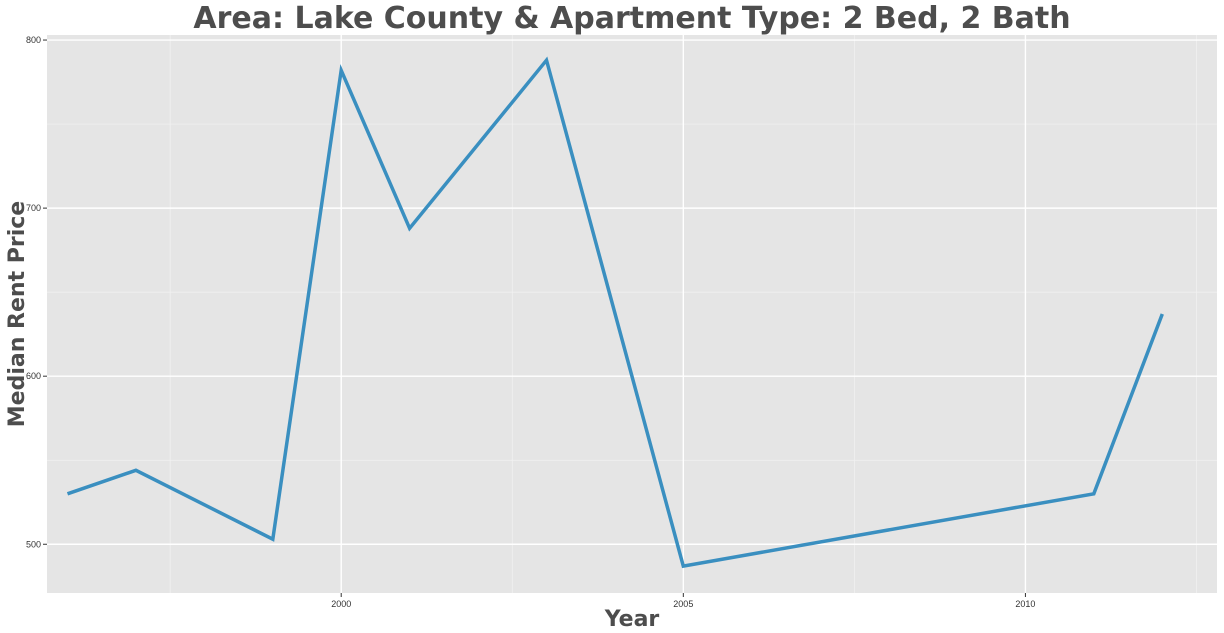 The image size is (1224, 633). What do you see at coordinates (17, 314) in the screenshot?
I see `y-axis-label: Median Rent Price` at bounding box center [17, 314].